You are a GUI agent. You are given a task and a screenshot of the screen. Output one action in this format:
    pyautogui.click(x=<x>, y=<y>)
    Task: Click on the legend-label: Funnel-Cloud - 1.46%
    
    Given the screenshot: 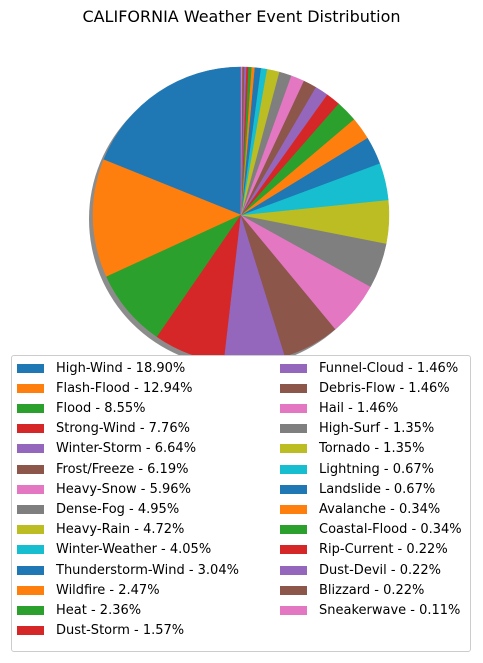 What is the action you would take?
    pyautogui.click(x=389, y=368)
    